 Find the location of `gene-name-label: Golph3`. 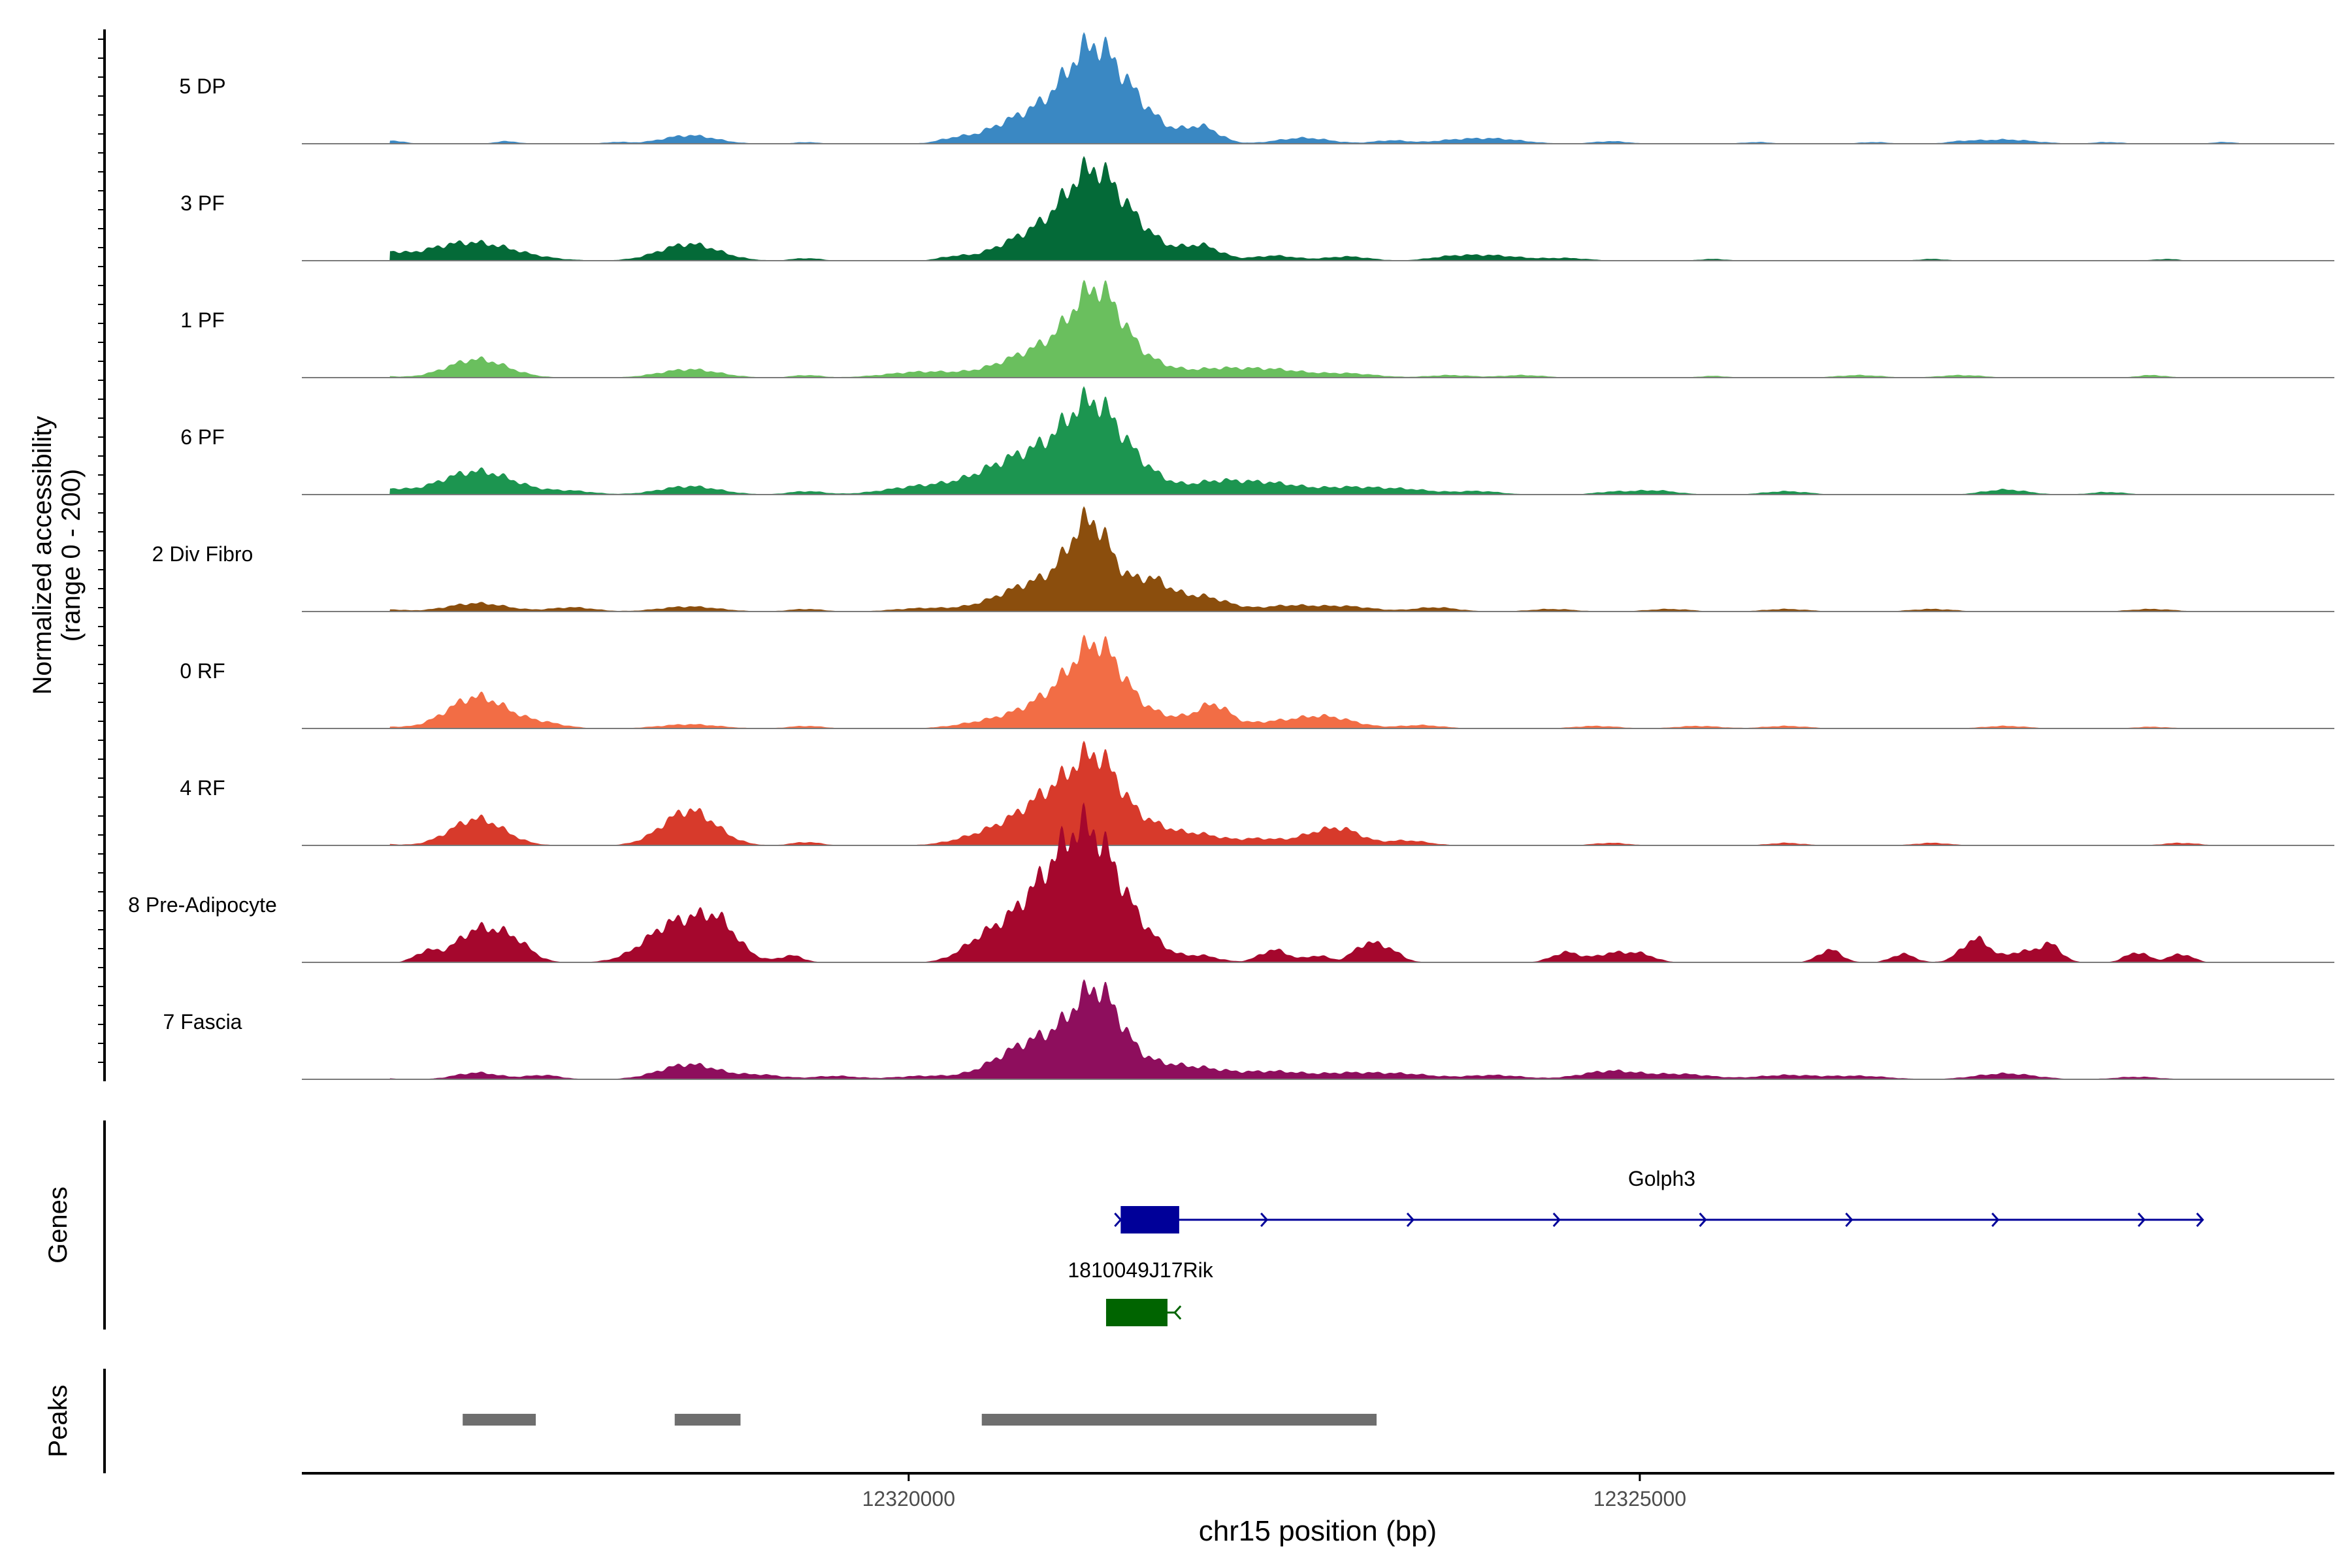

gene-name-label: Golph3 is located at coordinates (1661, 1178).